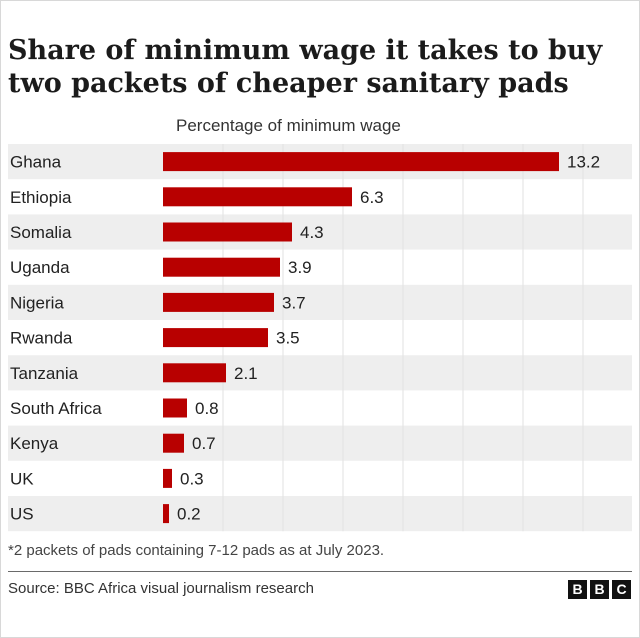 This screenshot has height=638, width=640. I want to click on bar-somalia, so click(227, 232).